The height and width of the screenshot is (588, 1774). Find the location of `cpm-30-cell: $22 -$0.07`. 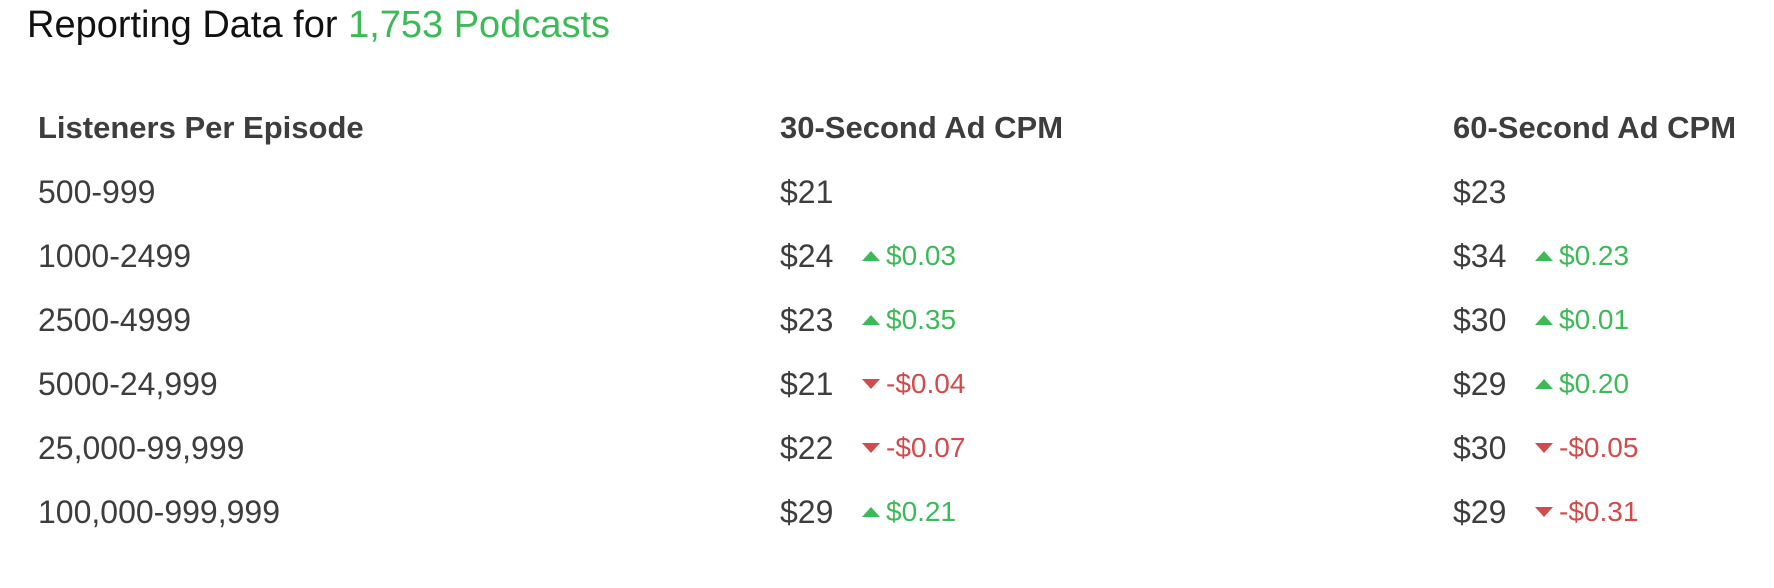

cpm-30-cell: $22 -$0.07 is located at coordinates (872, 448).